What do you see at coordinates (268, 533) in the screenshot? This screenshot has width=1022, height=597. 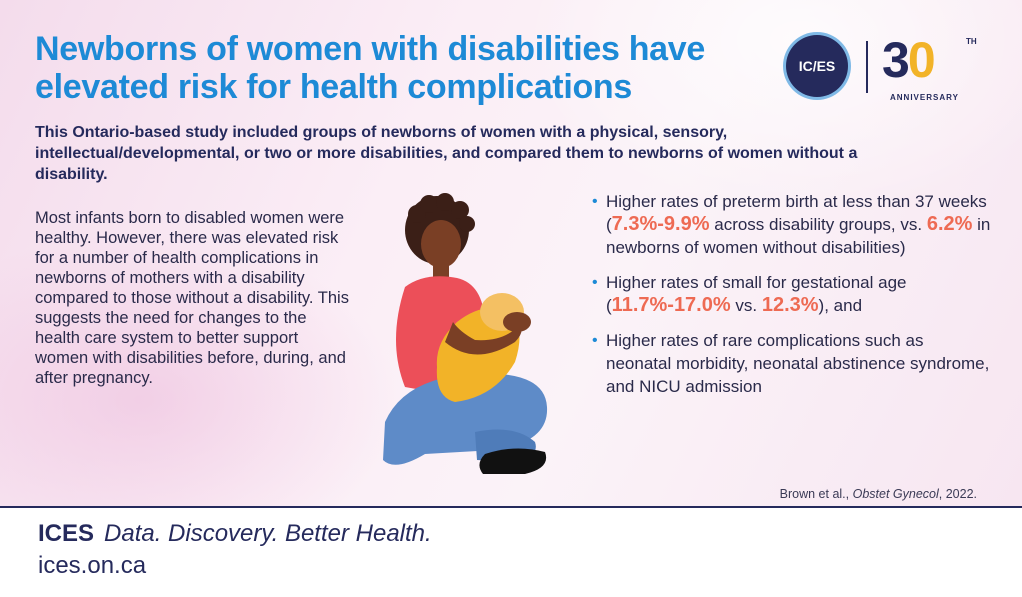 I see `footer-tagline: Data. Discovery. Better Health.` at bounding box center [268, 533].